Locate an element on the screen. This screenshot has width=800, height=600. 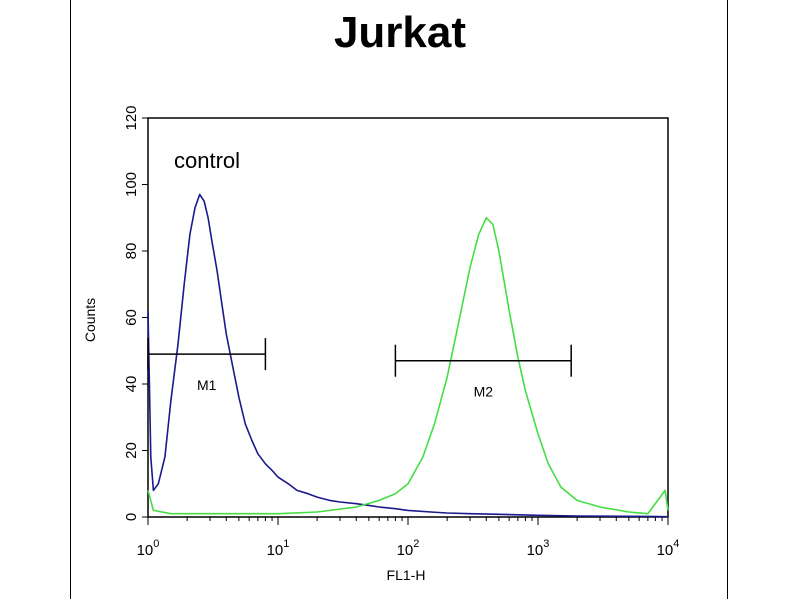
y-tick-label: 20 is located at coordinates (131, 450).